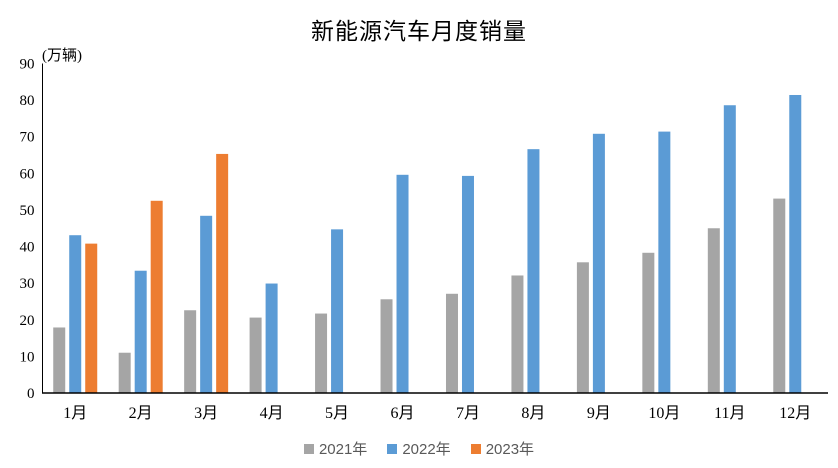  What do you see at coordinates (321, 353) in the screenshot?
I see `bar-2021年-5月` at bounding box center [321, 353].